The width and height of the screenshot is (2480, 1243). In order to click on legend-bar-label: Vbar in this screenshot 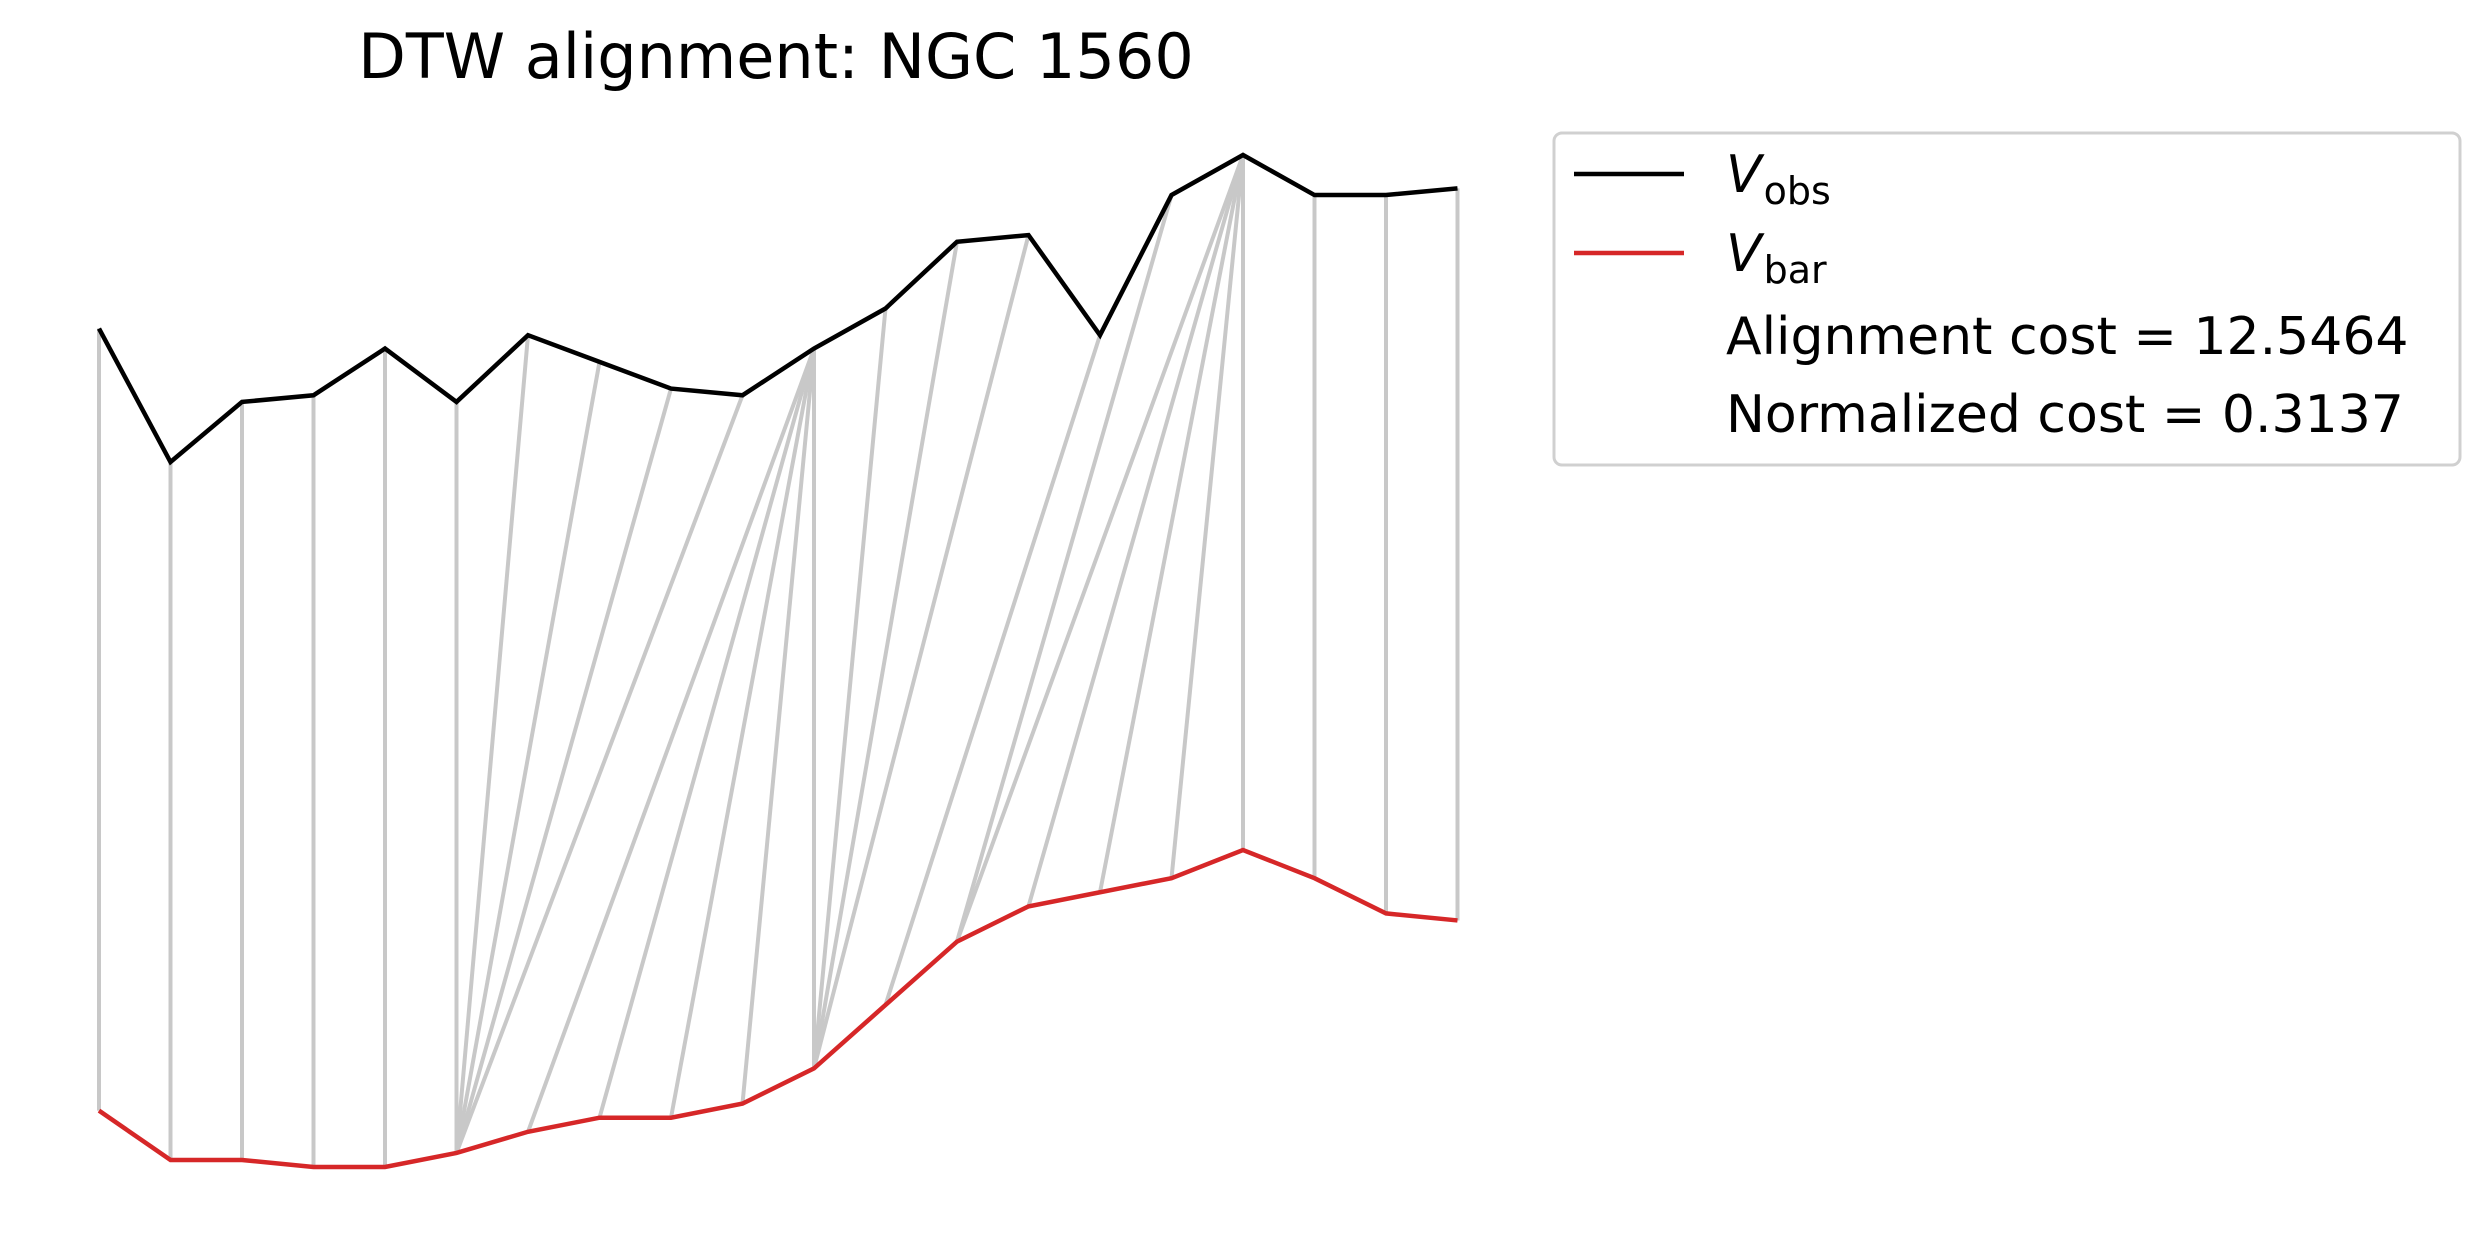, I will do `click(1776, 258)`.